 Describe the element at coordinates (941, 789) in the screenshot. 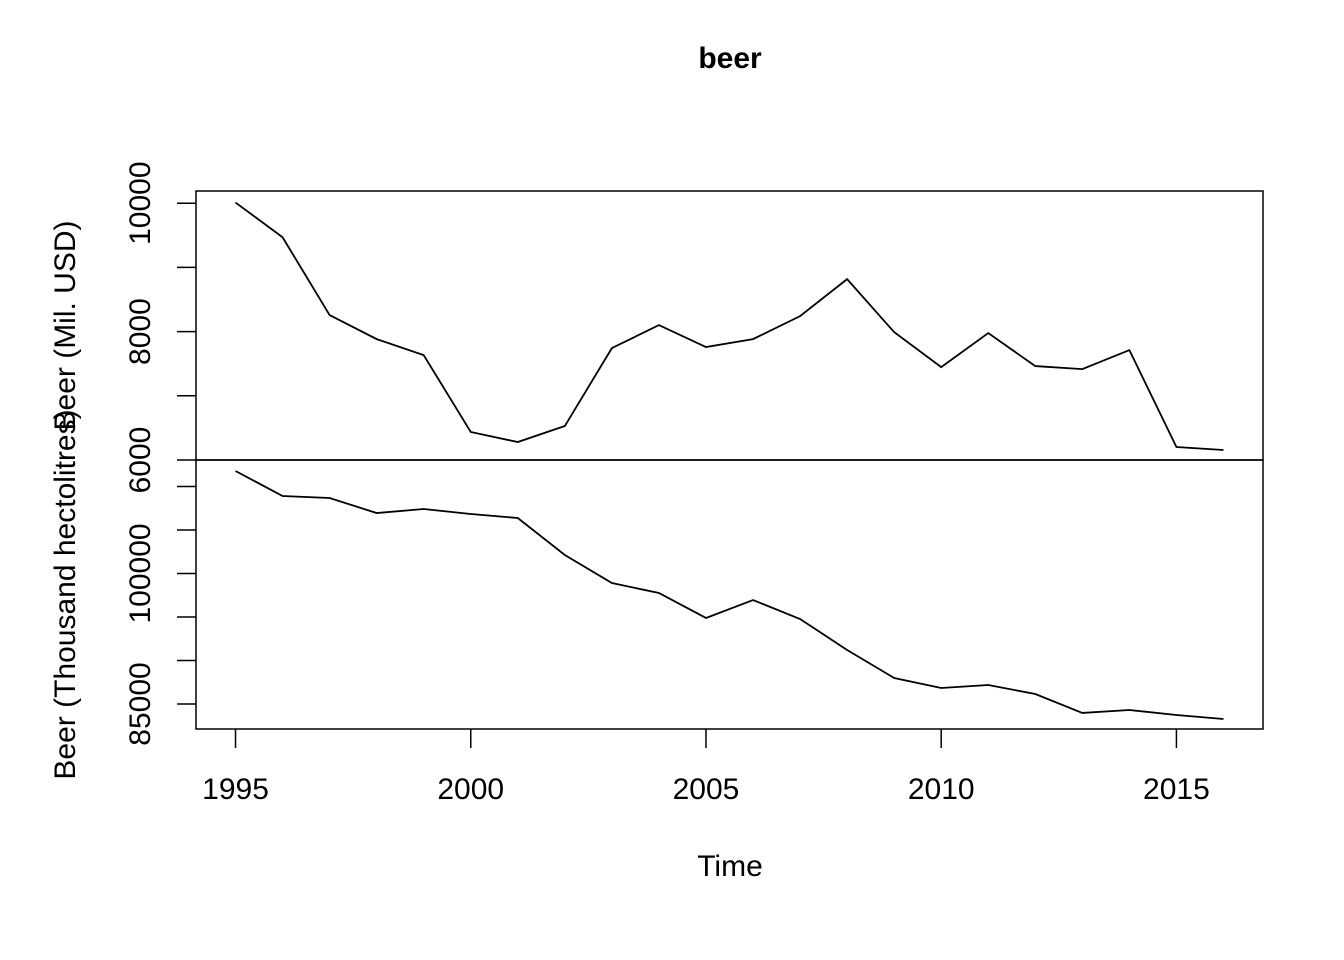

I see `x-tick-label: 2010` at that location.